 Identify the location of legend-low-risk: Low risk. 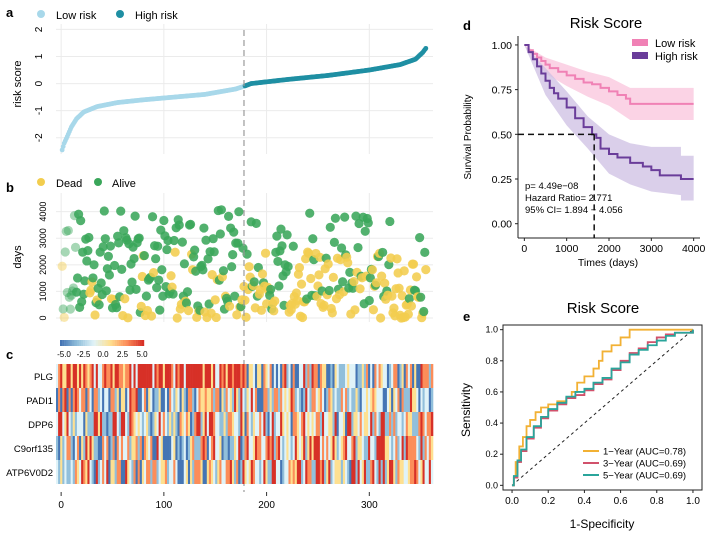
(76, 16).